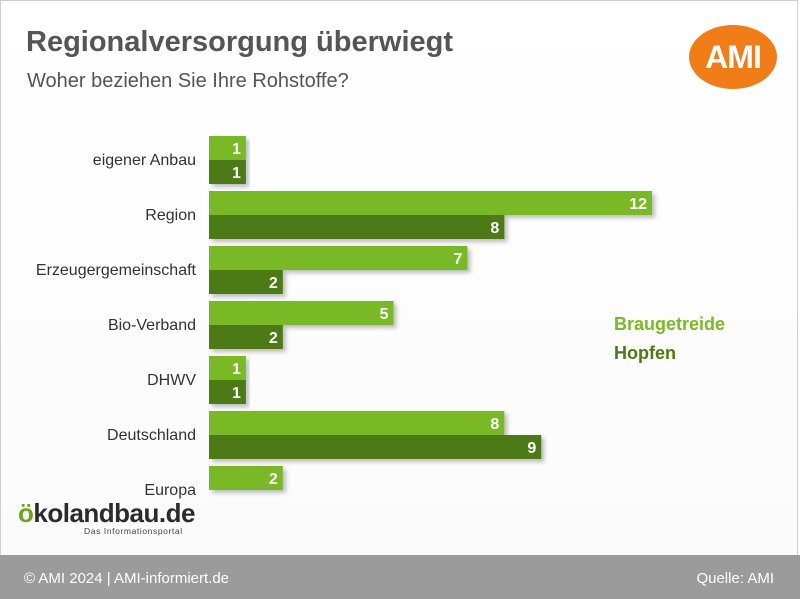  Describe the element at coordinates (458, 259) in the screenshot. I see `data-label-braugetreide-erzeugergemeinschaft: 7` at that location.